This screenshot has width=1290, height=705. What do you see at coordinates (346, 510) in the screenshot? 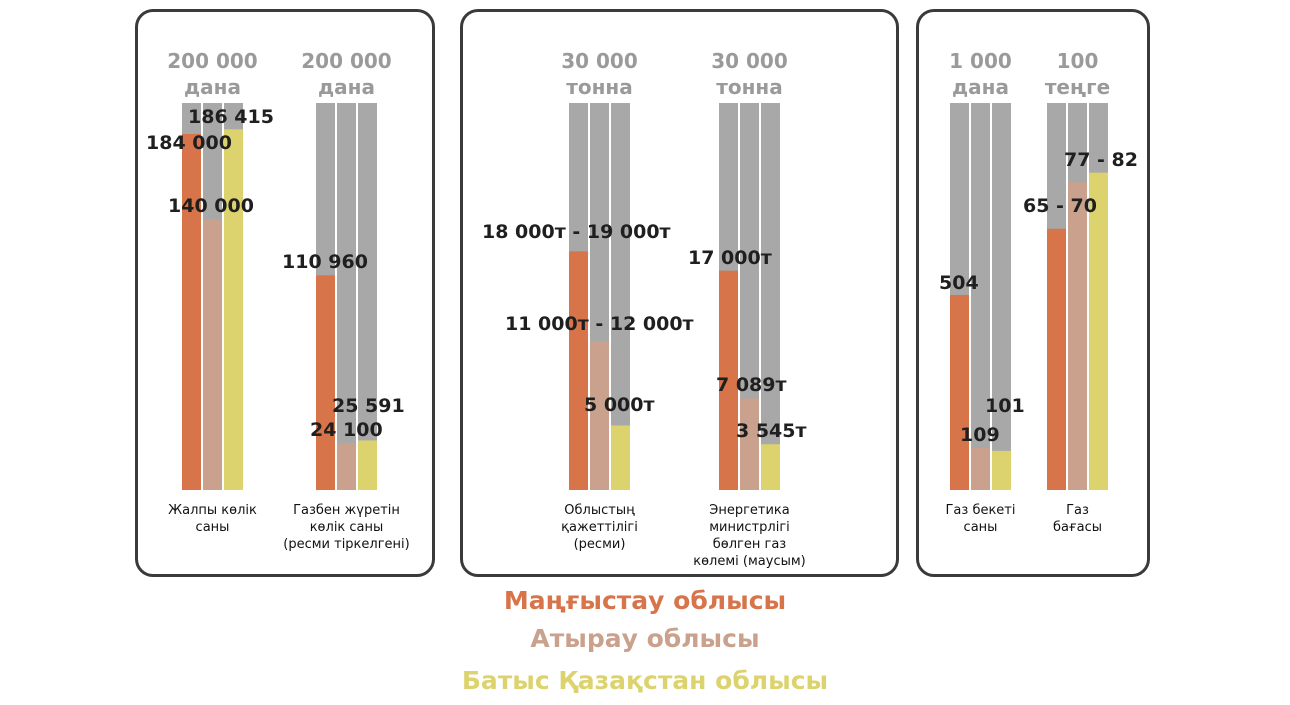
I see `category-label: Газбен жүретін` at bounding box center [346, 510].